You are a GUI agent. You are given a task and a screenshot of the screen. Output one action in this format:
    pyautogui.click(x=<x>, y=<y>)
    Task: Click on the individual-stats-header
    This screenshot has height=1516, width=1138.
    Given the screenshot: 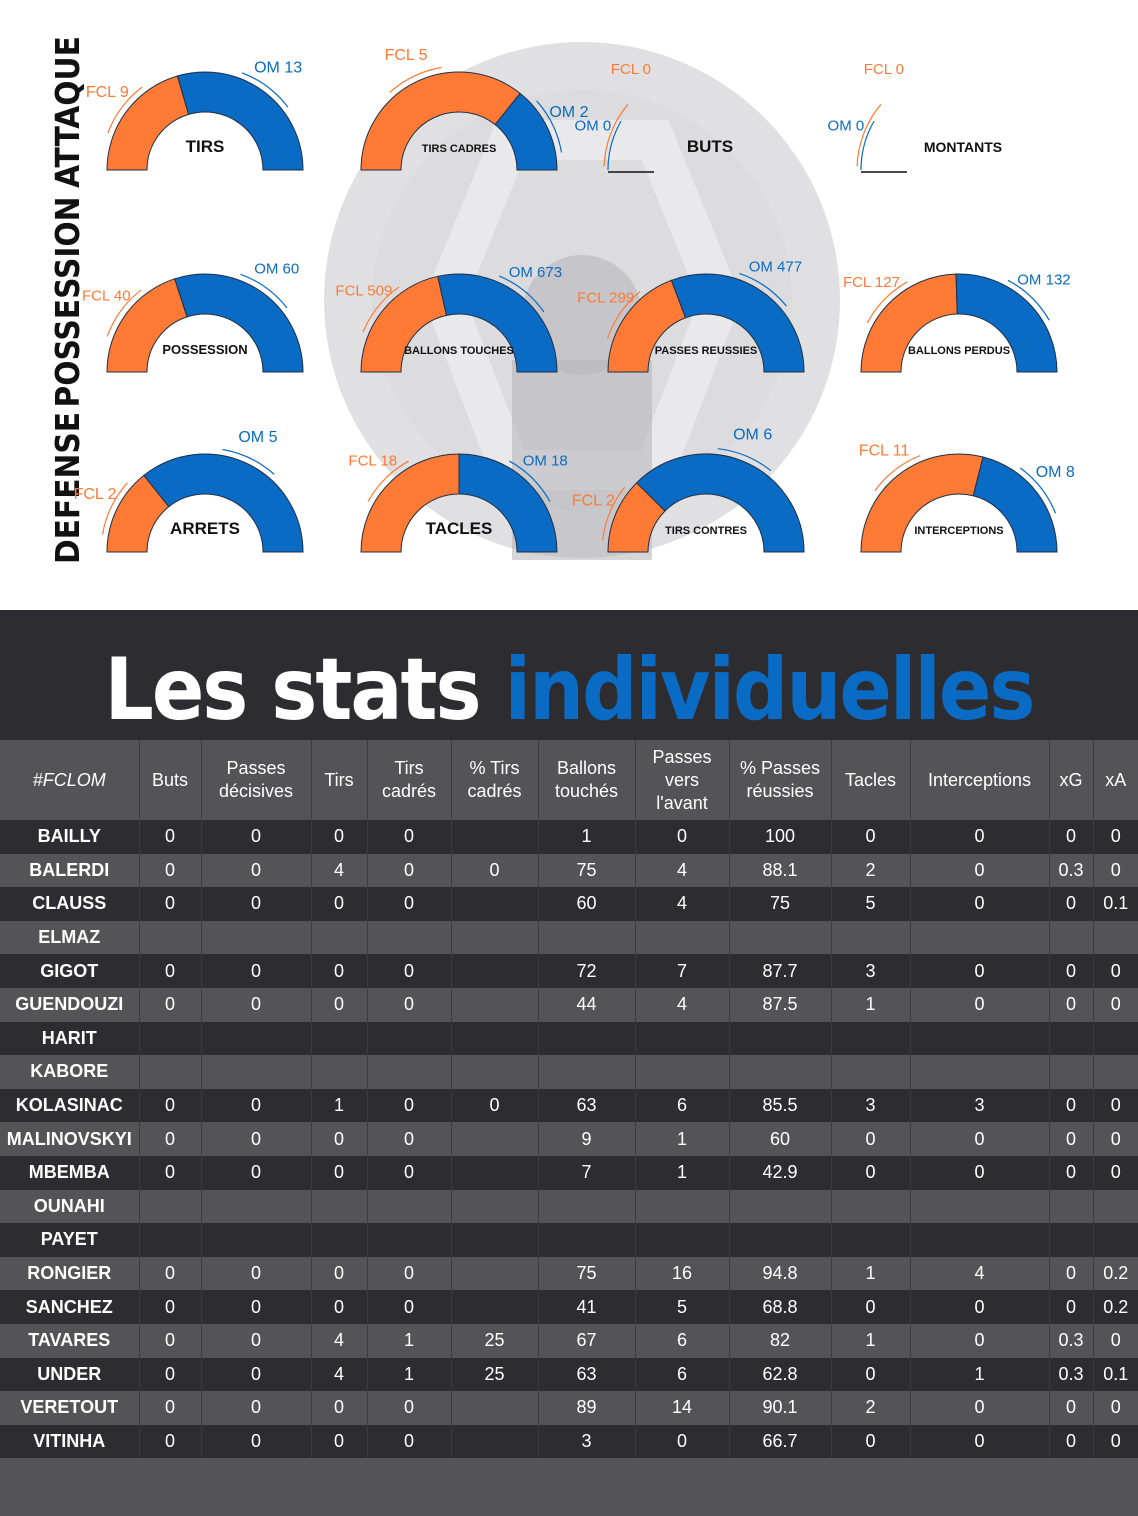 What is the action you would take?
    pyautogui.click(x=569, y=675)
    